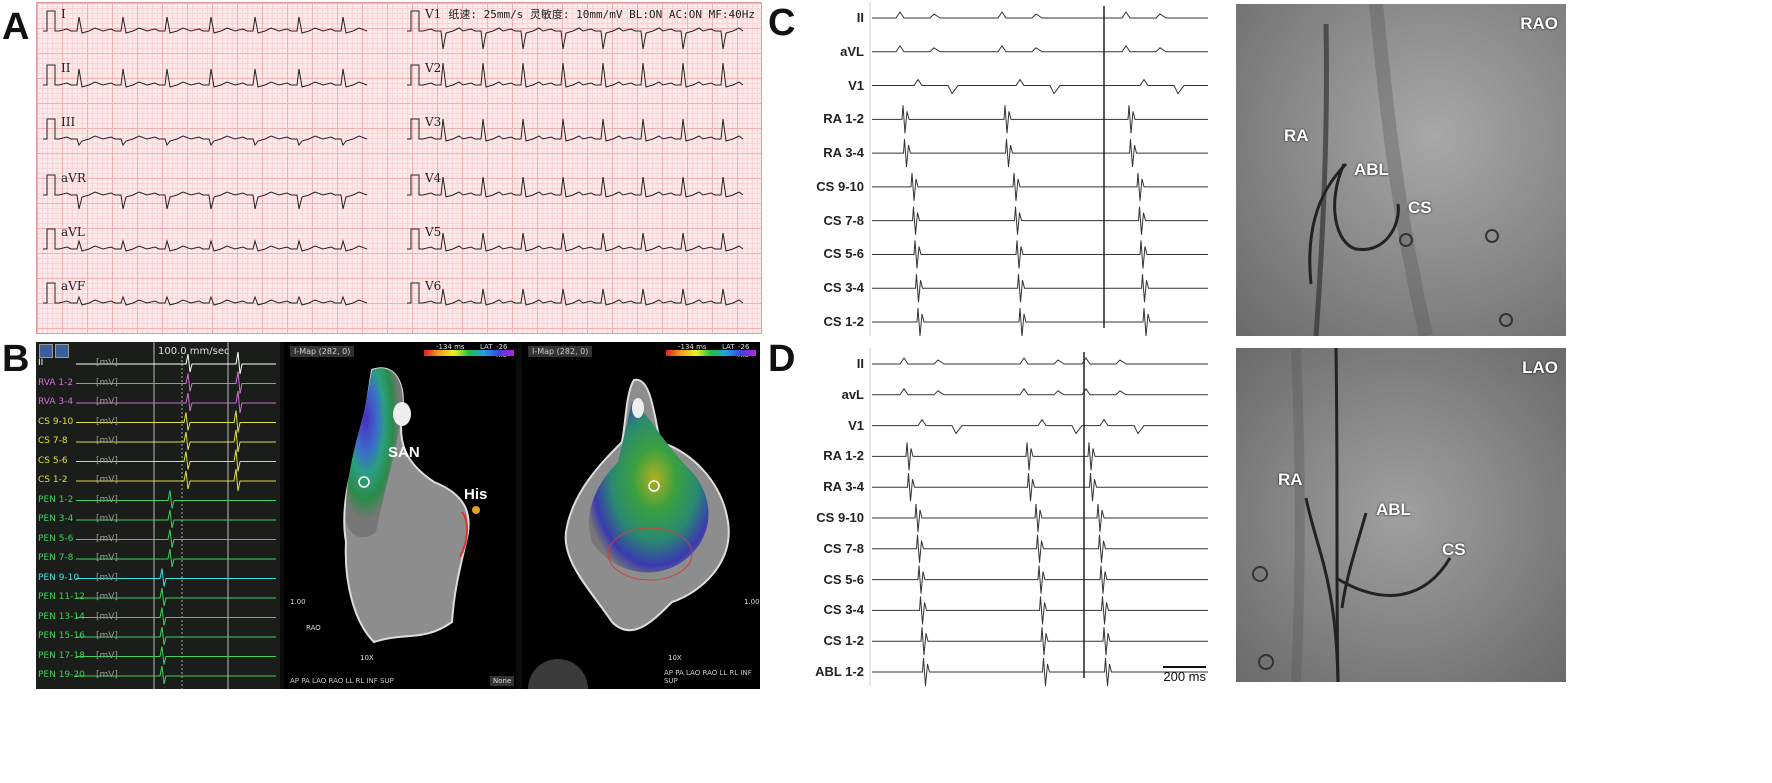  Describe the element at coordinates (1454, 549) in the screenshot. I see `cs-label-f: CS` at that location.